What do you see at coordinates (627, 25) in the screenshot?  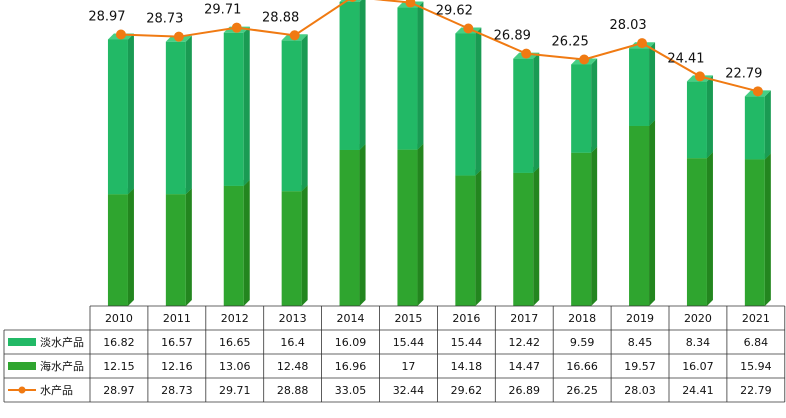 I see `data-label-2019: 28.03` at bounding box center [627, 25].